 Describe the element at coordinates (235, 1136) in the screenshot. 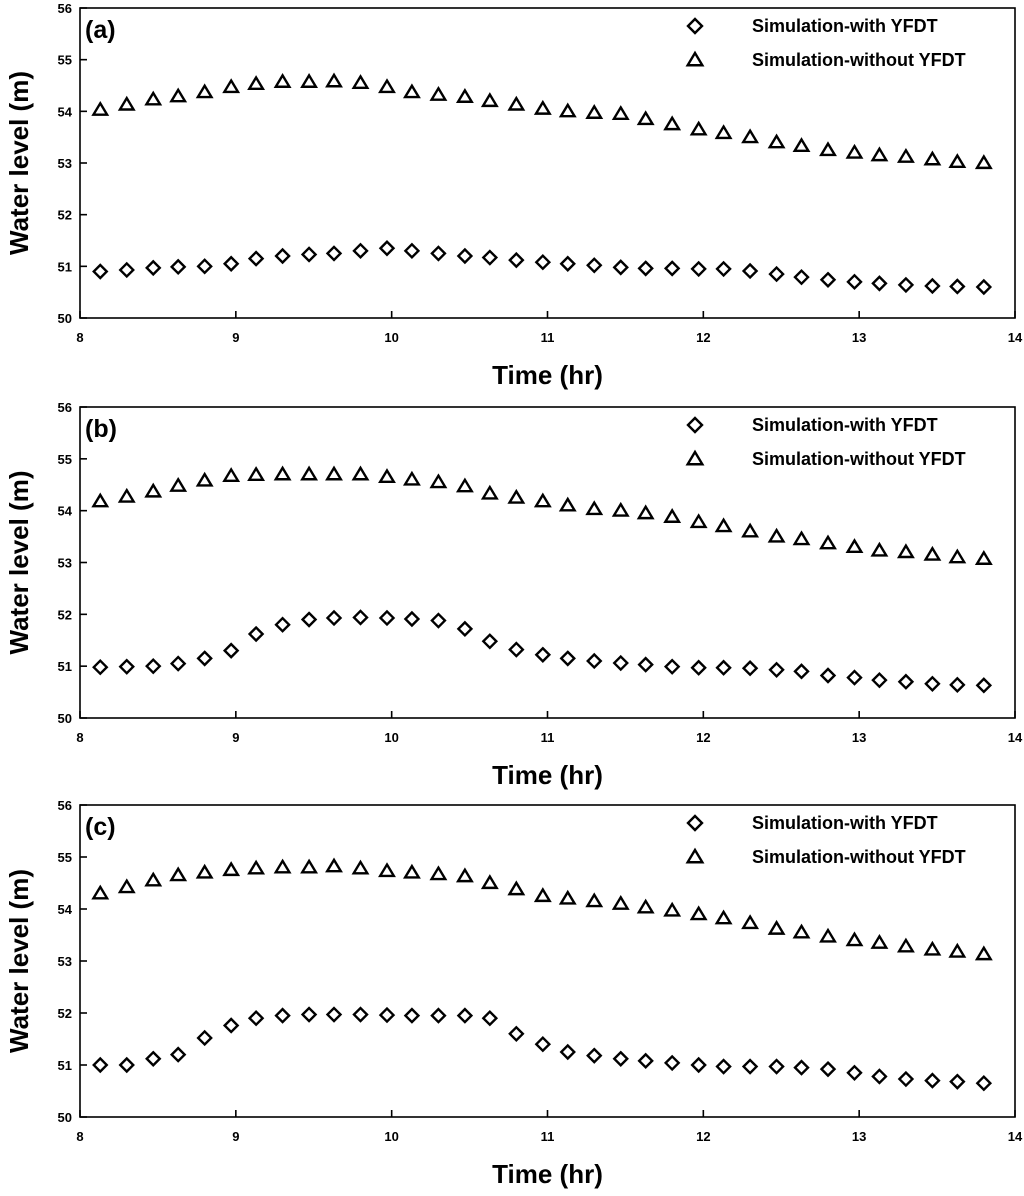

I see `x-tick-label: 9` at that location.